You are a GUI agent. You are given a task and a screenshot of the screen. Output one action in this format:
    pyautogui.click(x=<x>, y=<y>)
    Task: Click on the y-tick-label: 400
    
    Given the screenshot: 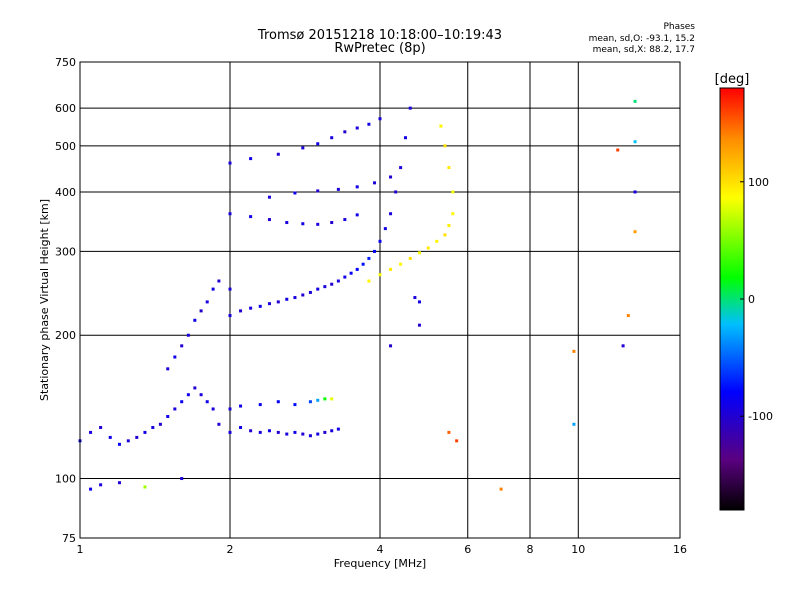 What is the action you would take?
    pyautogui.click(x=65, y=192)
    